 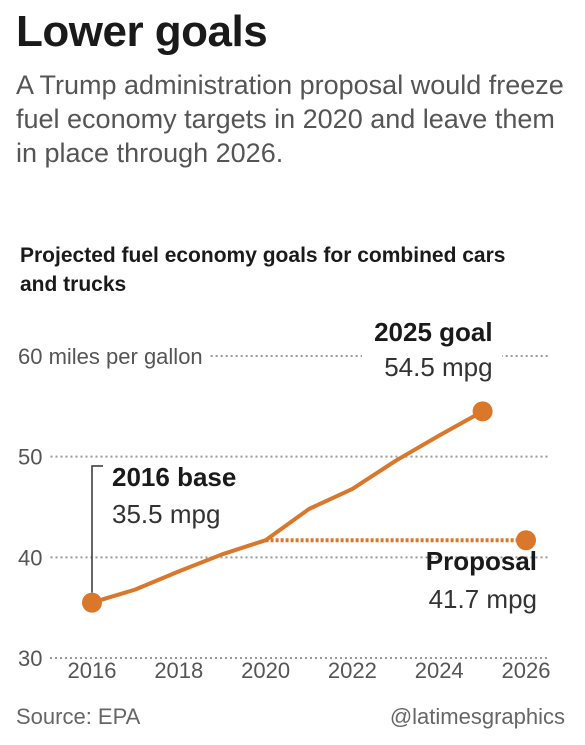 I want to click on goal-point, so click(x=482, y=411).